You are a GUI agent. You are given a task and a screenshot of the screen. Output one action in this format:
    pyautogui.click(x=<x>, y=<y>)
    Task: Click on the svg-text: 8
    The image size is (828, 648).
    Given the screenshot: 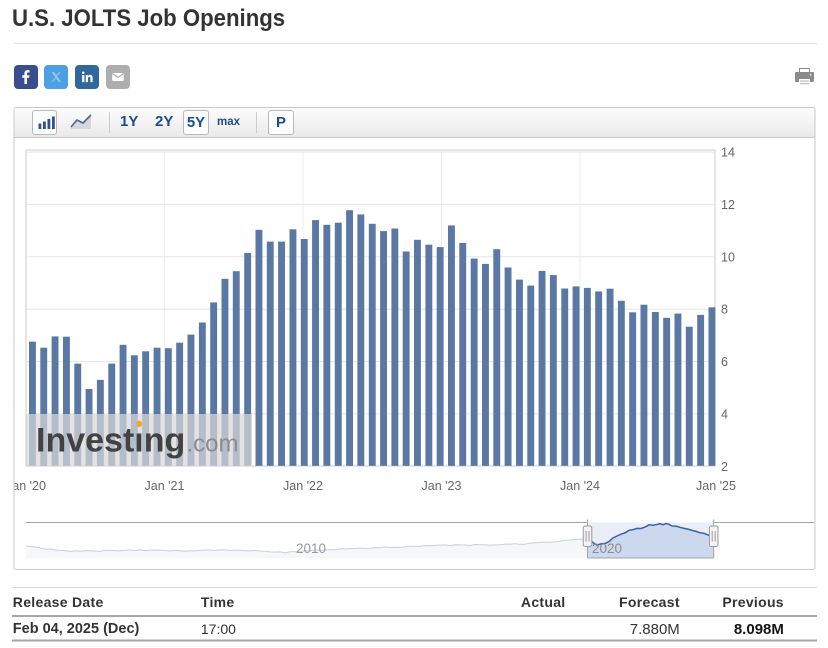 What is the action you would take?
    pyautogui.click(x=724, y=310)
    